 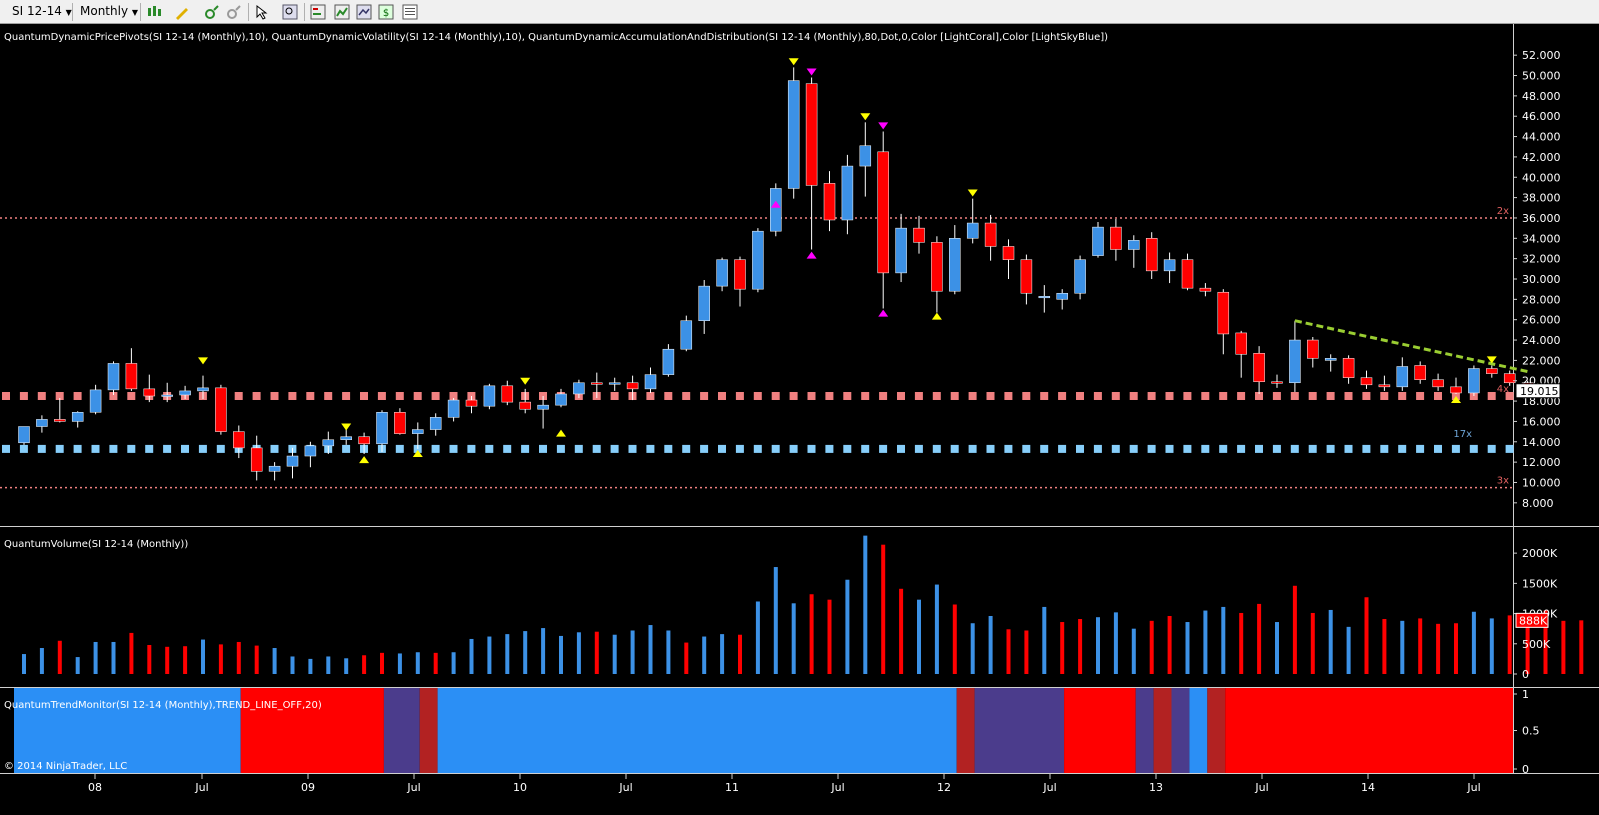 What do you see at coordinates (342, 12) in the screenshot?
I see `indicators-icon` at bounding box center [342, 12].